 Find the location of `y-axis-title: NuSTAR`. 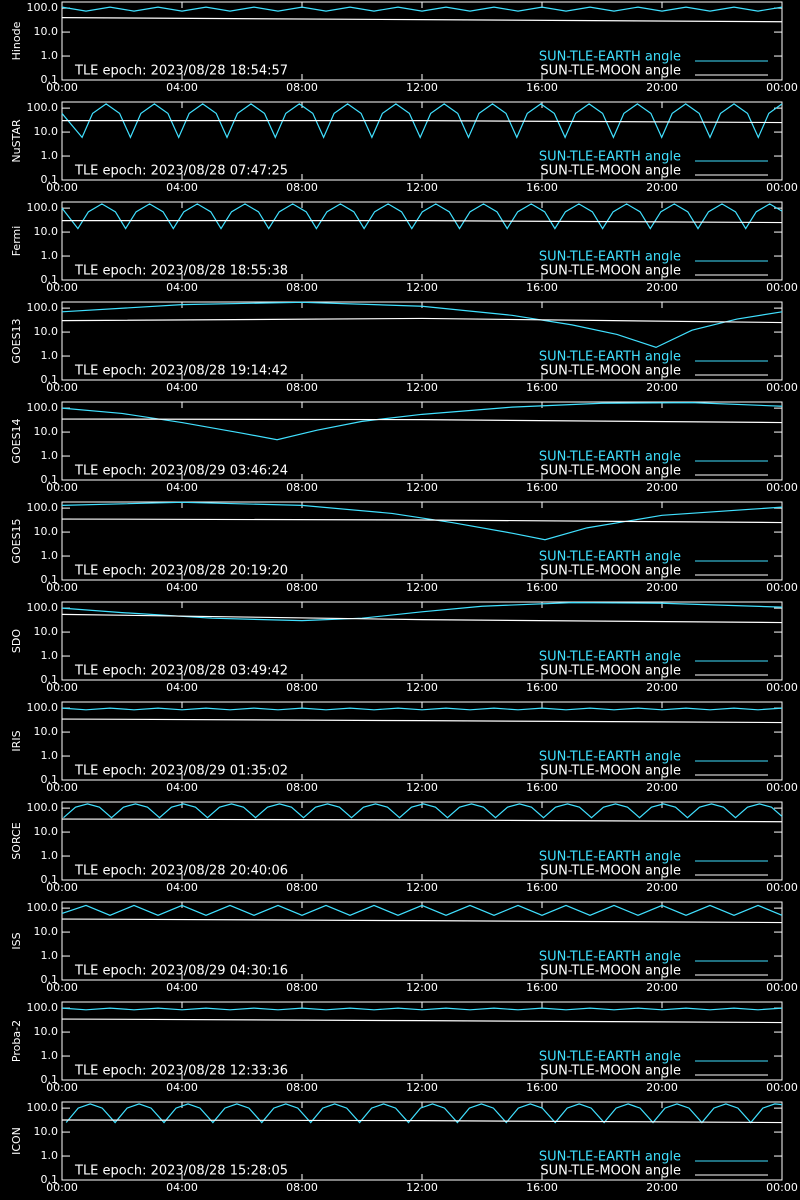

y-axis-title: NuSTAR is located at coordinates (16, 141).